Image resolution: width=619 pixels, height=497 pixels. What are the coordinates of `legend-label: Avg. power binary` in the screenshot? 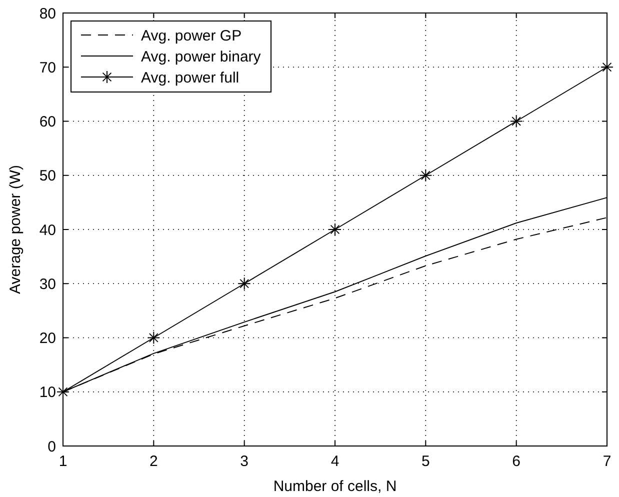 It's located at (201, 57).